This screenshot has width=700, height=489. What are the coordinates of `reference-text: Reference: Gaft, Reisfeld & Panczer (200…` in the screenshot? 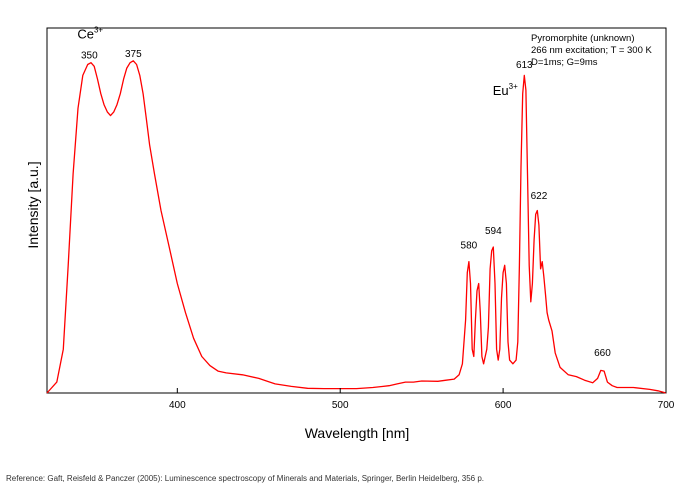 It's located at (245, 478).